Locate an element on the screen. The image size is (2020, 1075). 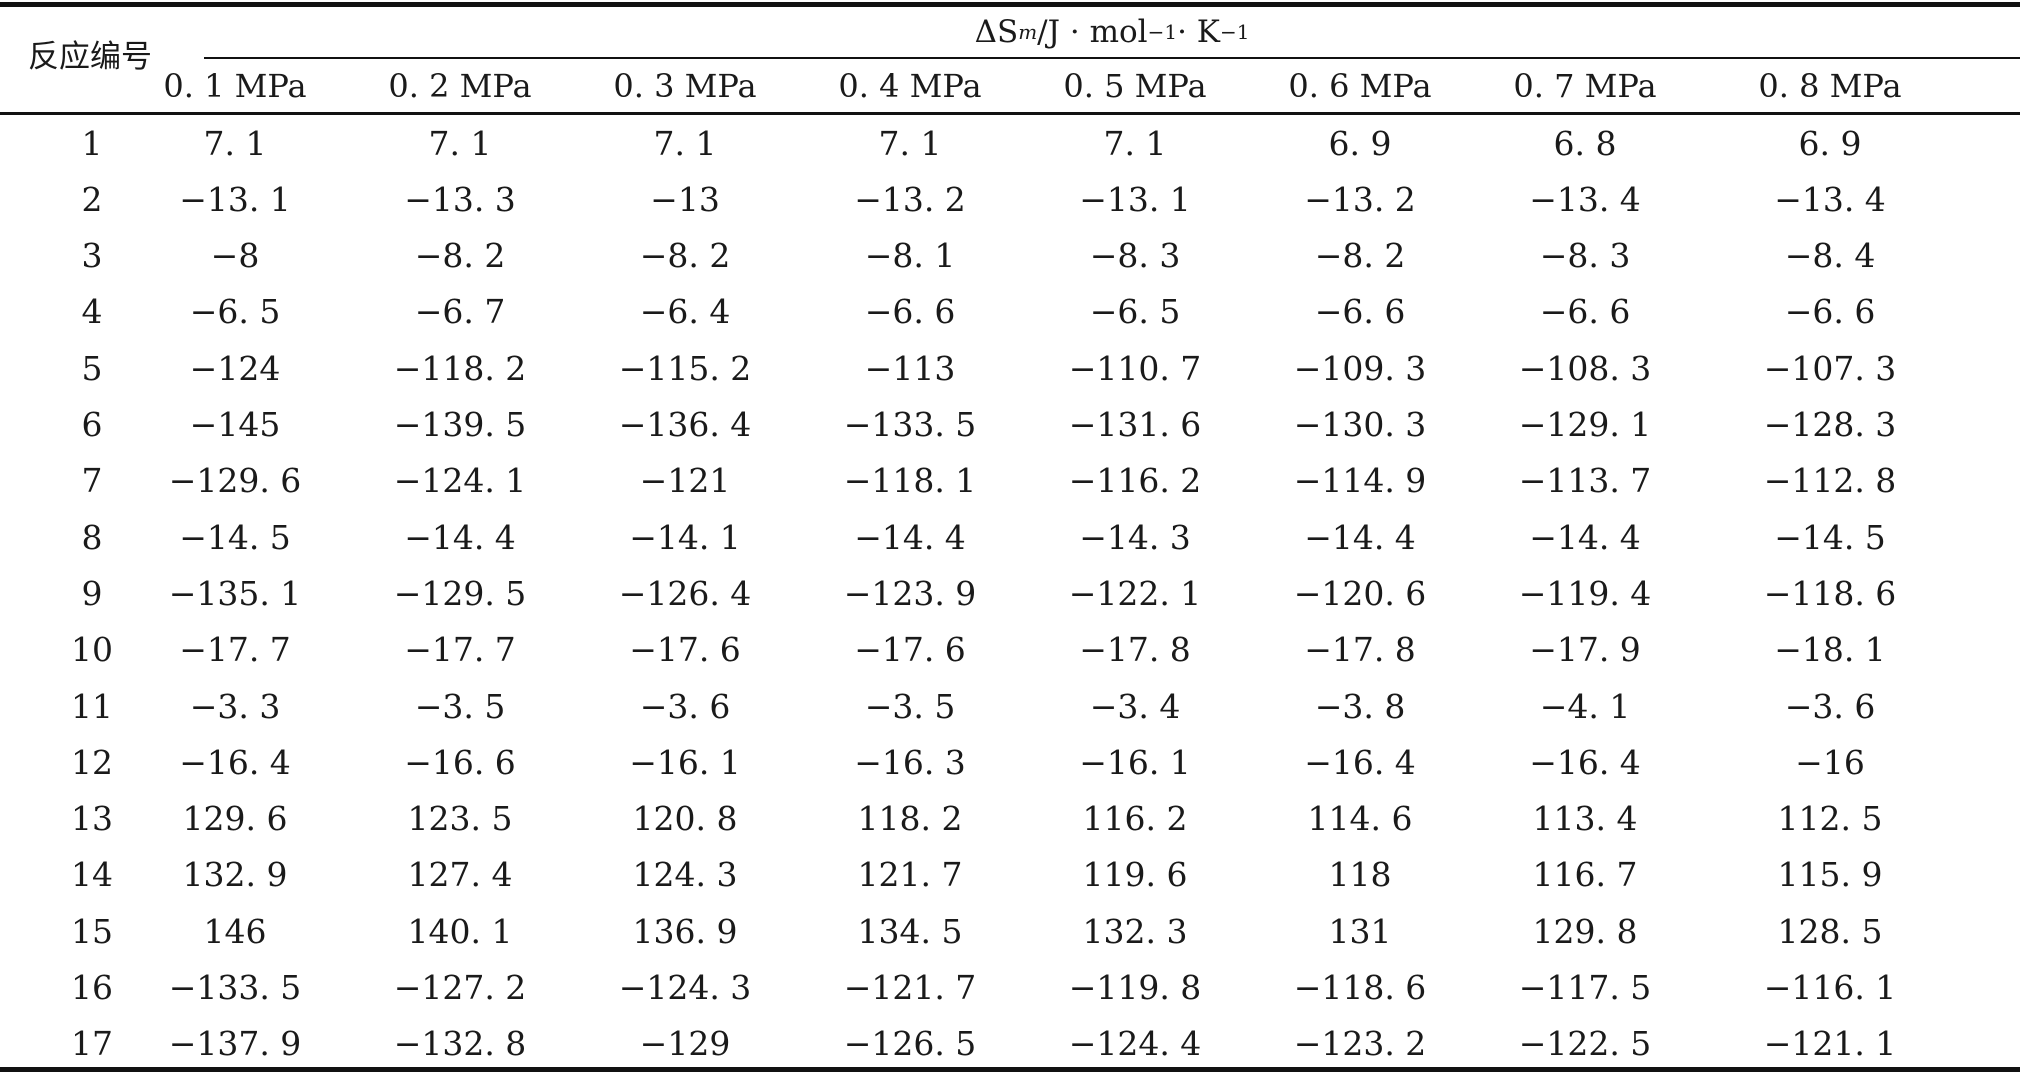
value-cell: −13 is located at coordinates (685, 199).